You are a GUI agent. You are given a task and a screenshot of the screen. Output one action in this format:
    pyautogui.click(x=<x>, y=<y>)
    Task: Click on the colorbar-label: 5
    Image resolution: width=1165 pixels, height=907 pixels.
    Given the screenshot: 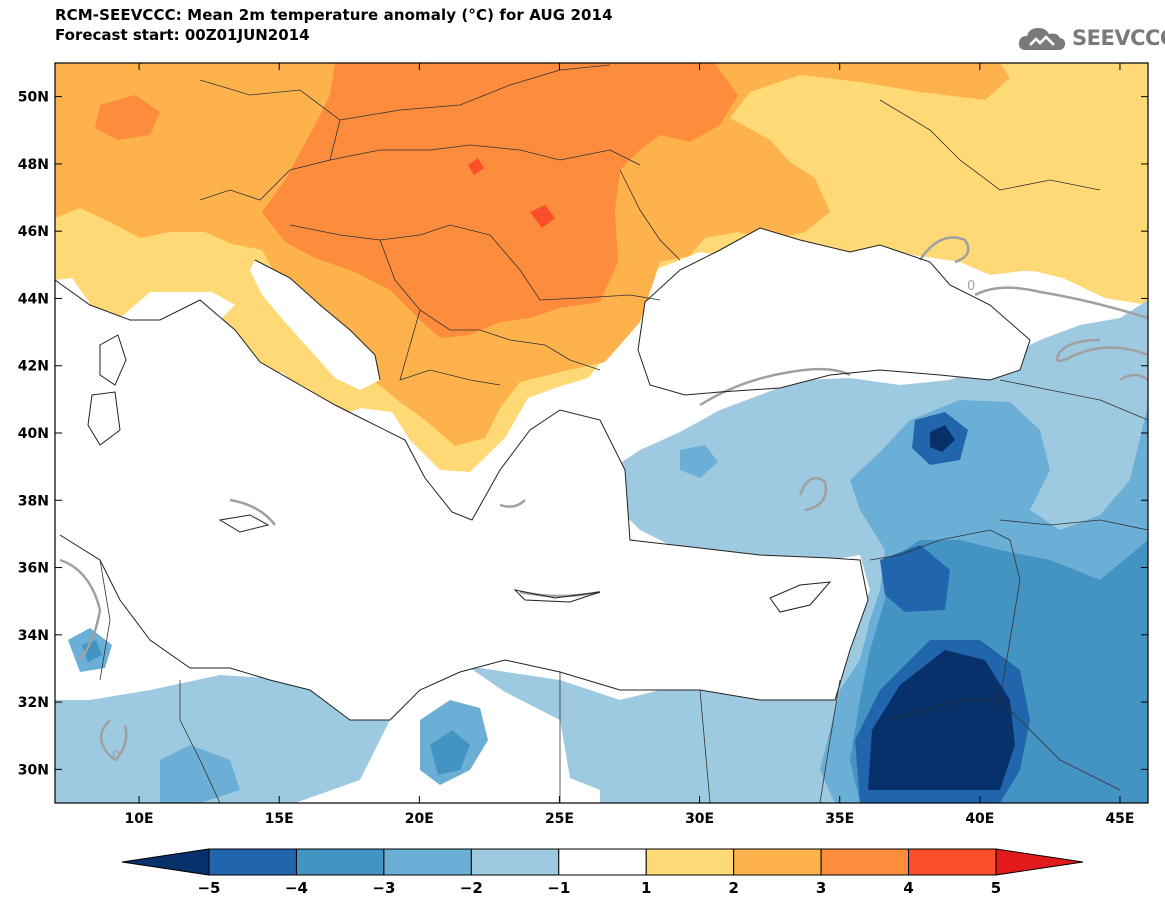 What is the action you would take?
    pyautogui.click(x=996, y=888)
    